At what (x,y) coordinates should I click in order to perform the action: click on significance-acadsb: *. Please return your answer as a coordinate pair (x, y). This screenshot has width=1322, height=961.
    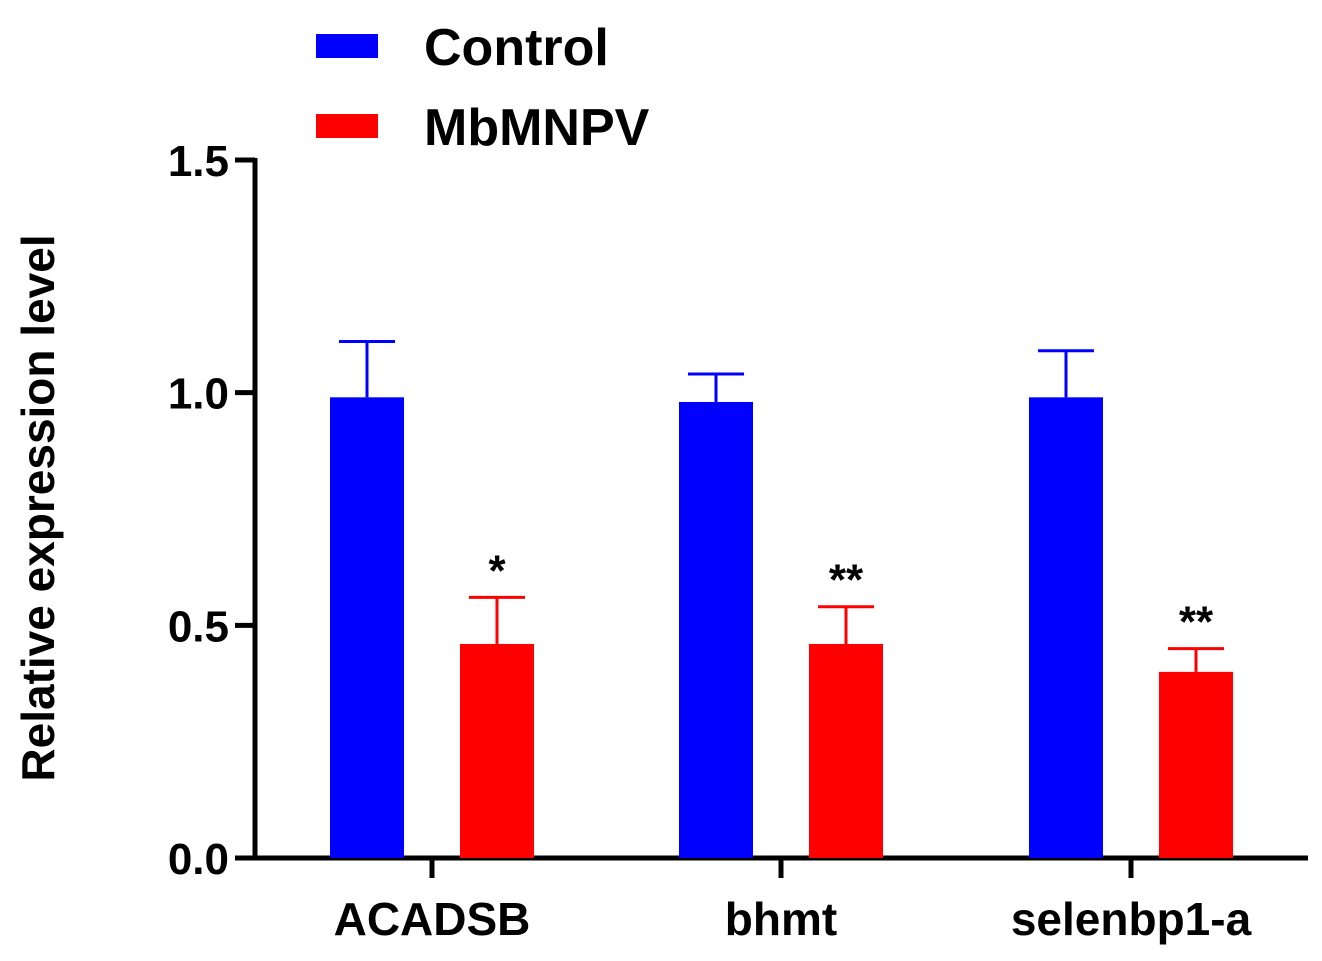
    Looking at the image, I should click on (497, 570).